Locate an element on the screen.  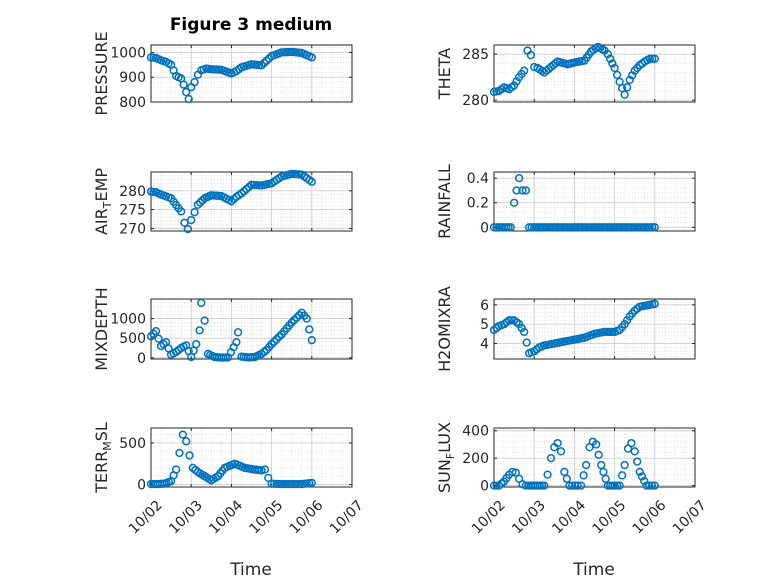
x-tick-label: 10/03 is located at coordinates (186, 517).